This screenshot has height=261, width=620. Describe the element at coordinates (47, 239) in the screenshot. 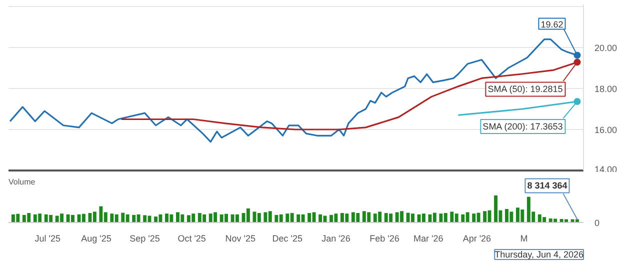

I see `x-tick-label: Jul '25` at that location.